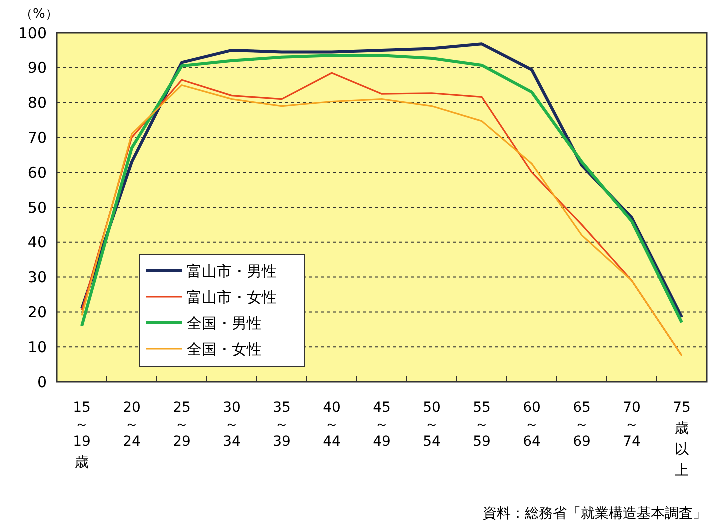 The height and width of the screenshot is (527, 715). Describe the element at coordinates (37, 243) in the screenshot. I see `y-tick-label: 40` at that location.